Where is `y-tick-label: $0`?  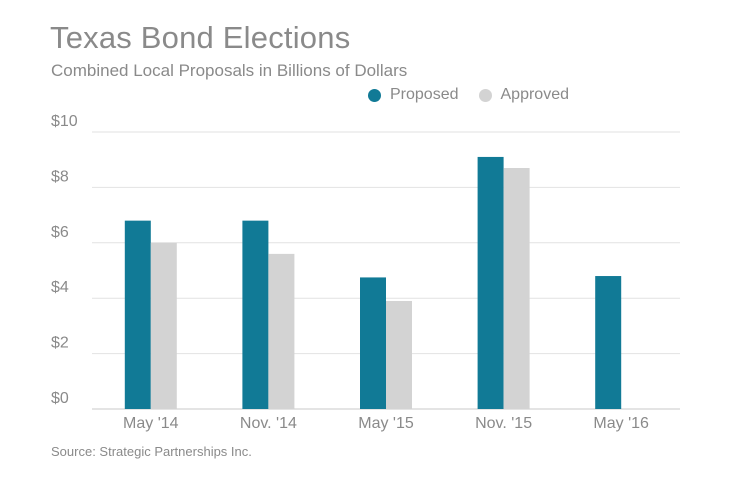
y-tick-label: $0 is located at coordinates (60, 398).